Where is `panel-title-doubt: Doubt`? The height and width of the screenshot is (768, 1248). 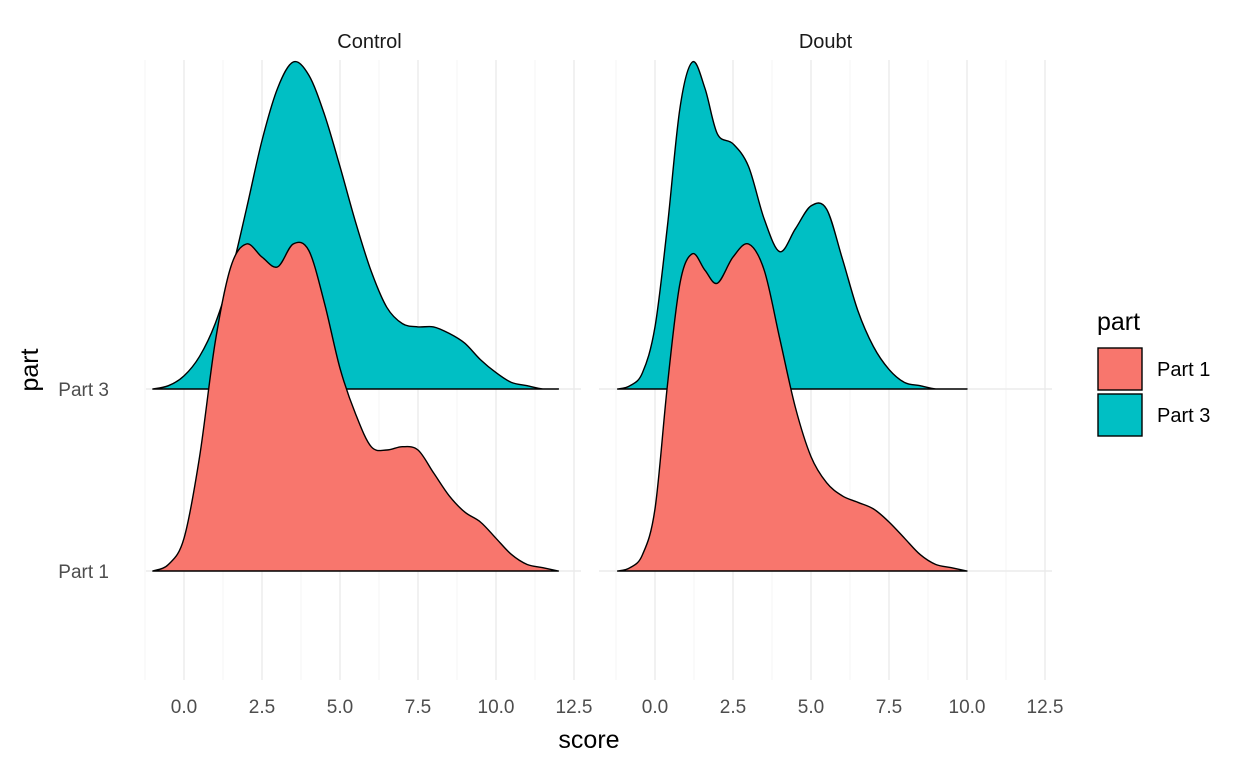
panel-title-doubt: Doubt is located at coordinates (826, 42).